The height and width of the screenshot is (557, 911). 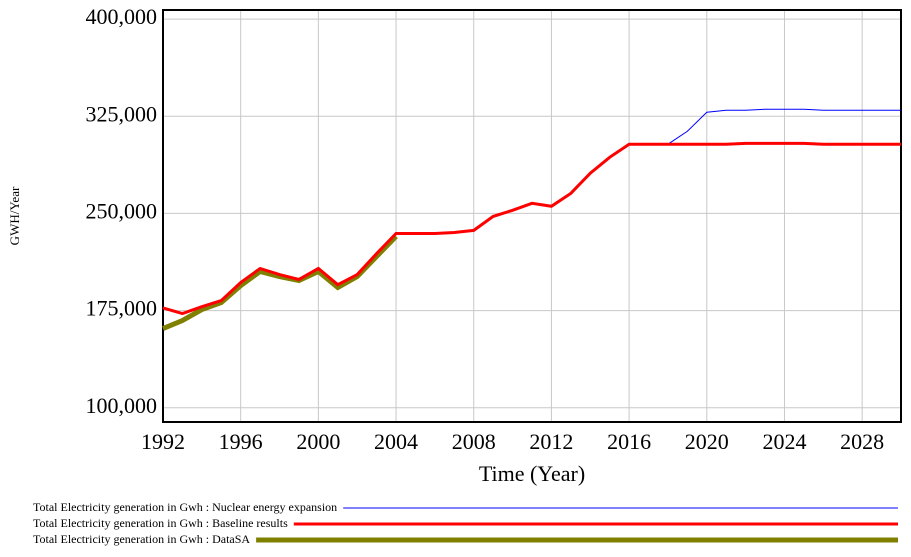 What do you see at coordinates (474, 441) in the screenshot?
I see `x-tick-label: 2008` at bounding box center [474, 441].